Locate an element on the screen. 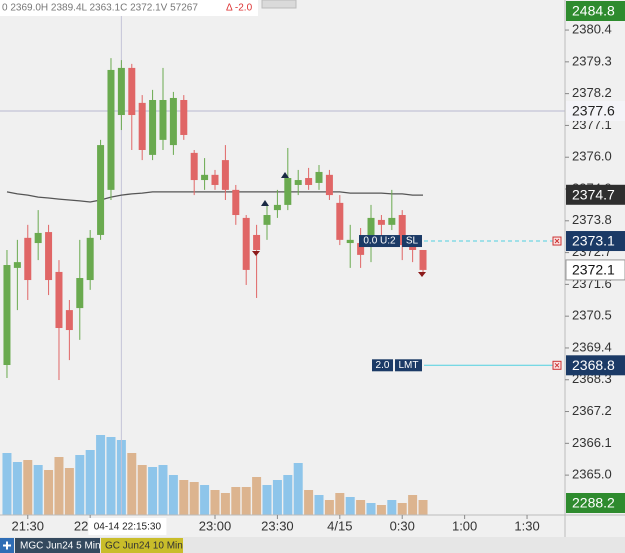 This screenshot has height=553, width=625. y-tick-label: 2366.1 is located at coordinates (592, 442).